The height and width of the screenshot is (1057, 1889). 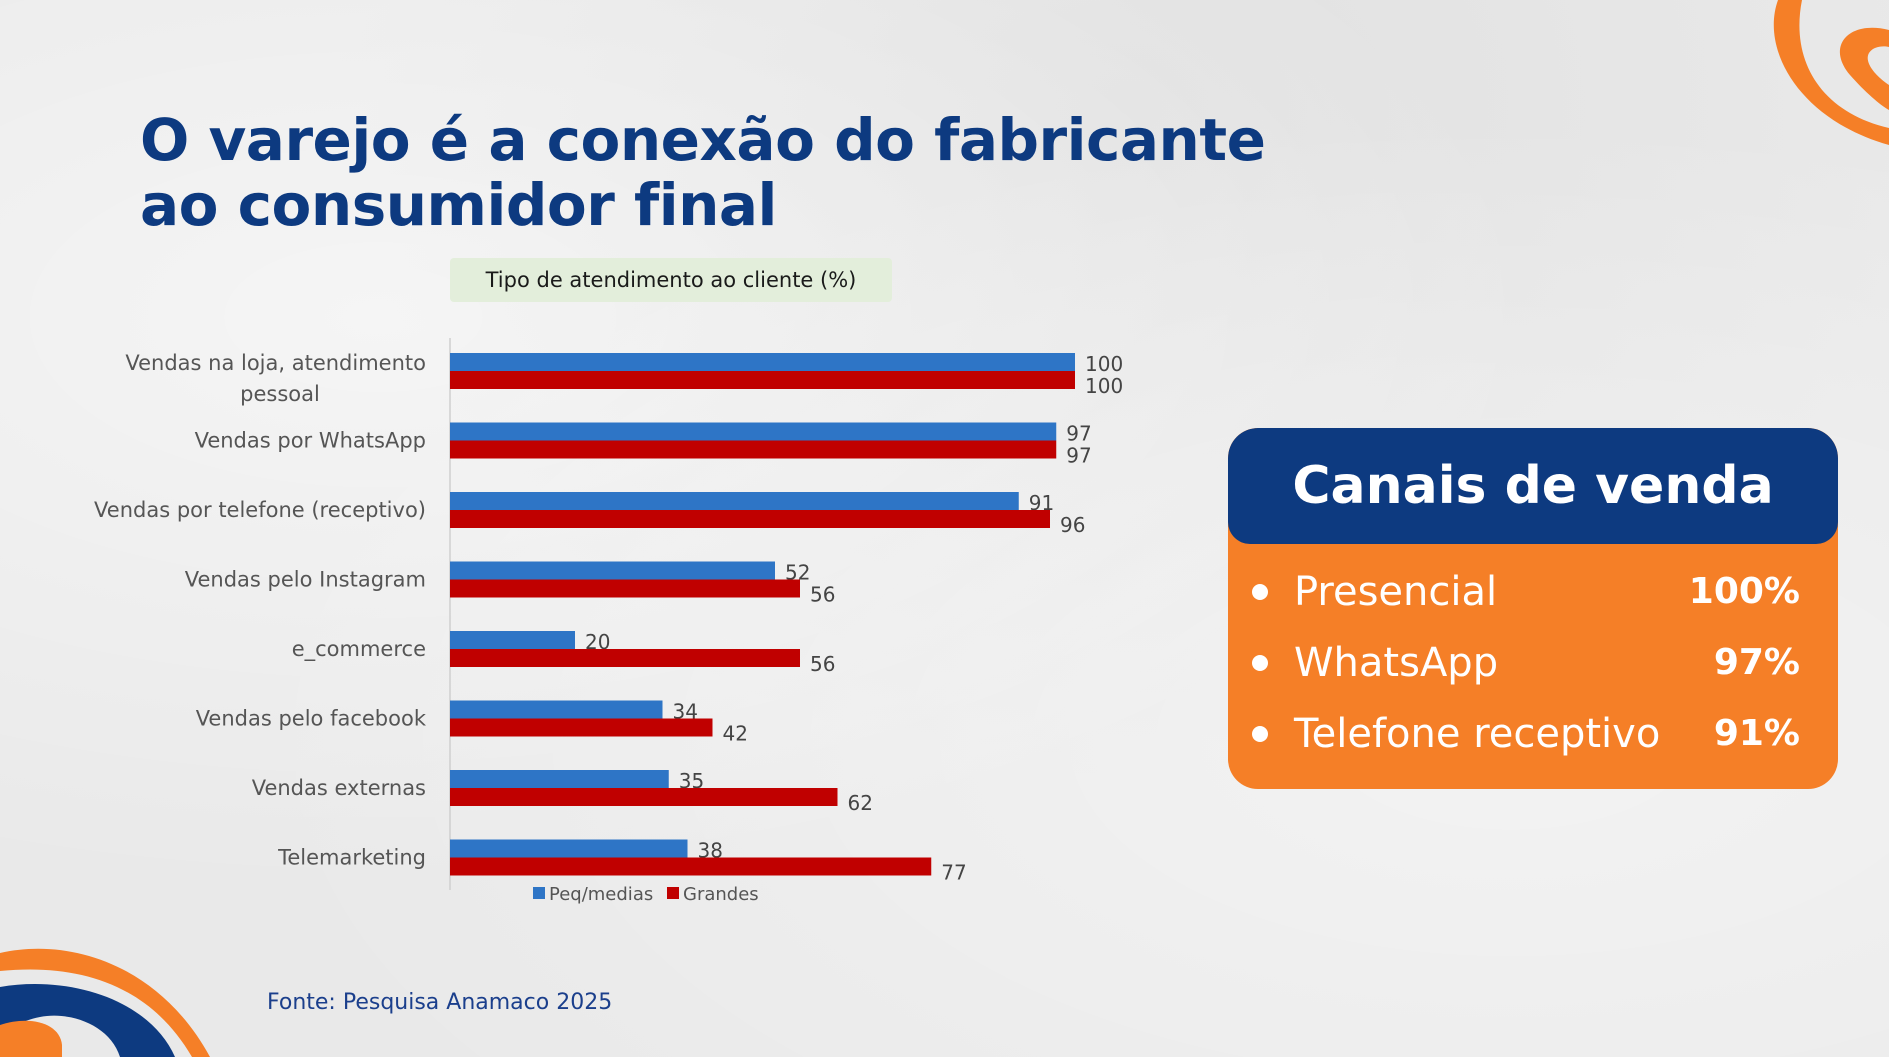 What do you see at coordinates (1526, 591) in the screenshot?
I see `channel-item: Presencial 100%` at bounding box center [1526, 591].